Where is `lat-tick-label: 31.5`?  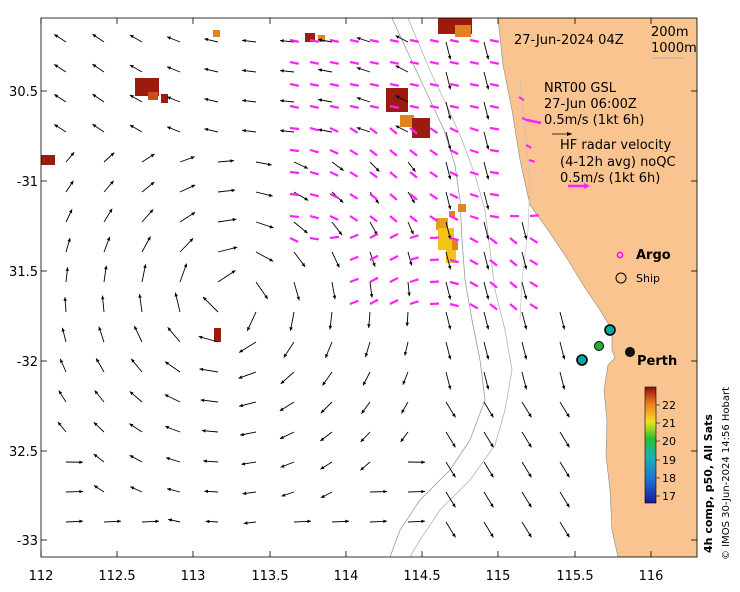 lat-tick-label: 31.5 is located at coordinates (23, 272).